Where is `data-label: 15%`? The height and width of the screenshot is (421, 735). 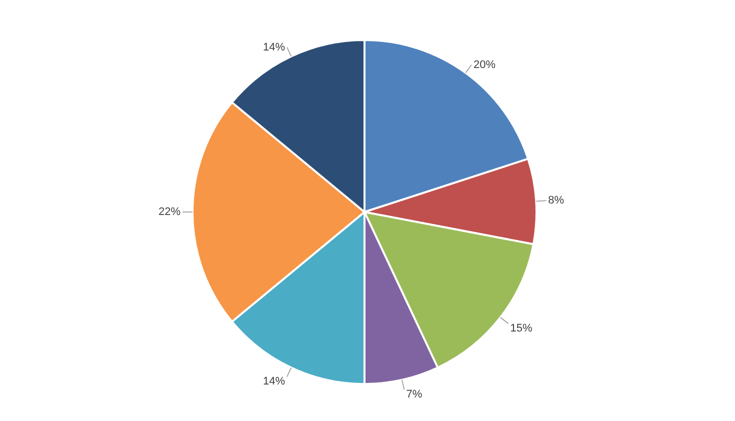
data-label: 15% is located at coordinates (521, 328).